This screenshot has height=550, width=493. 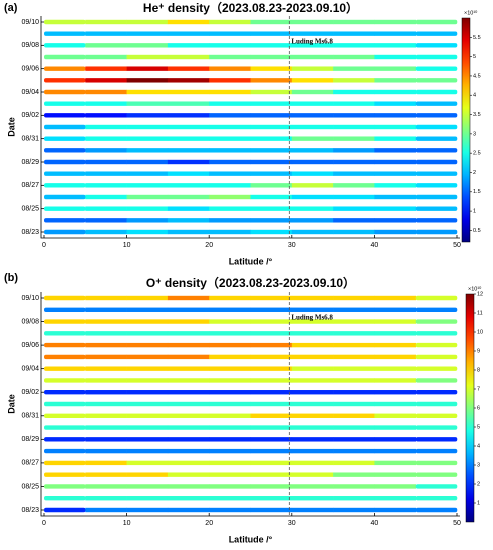 I want to click on event-annotation: Luding Ms6.8, so click(x=312, y=42).